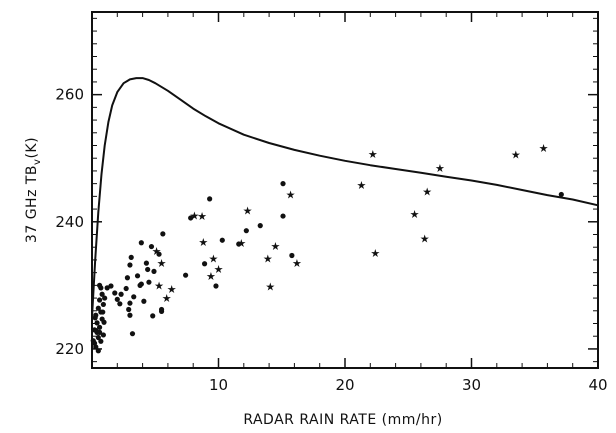  I want to click on x-tick-label-1: 20, so click(344, 385).